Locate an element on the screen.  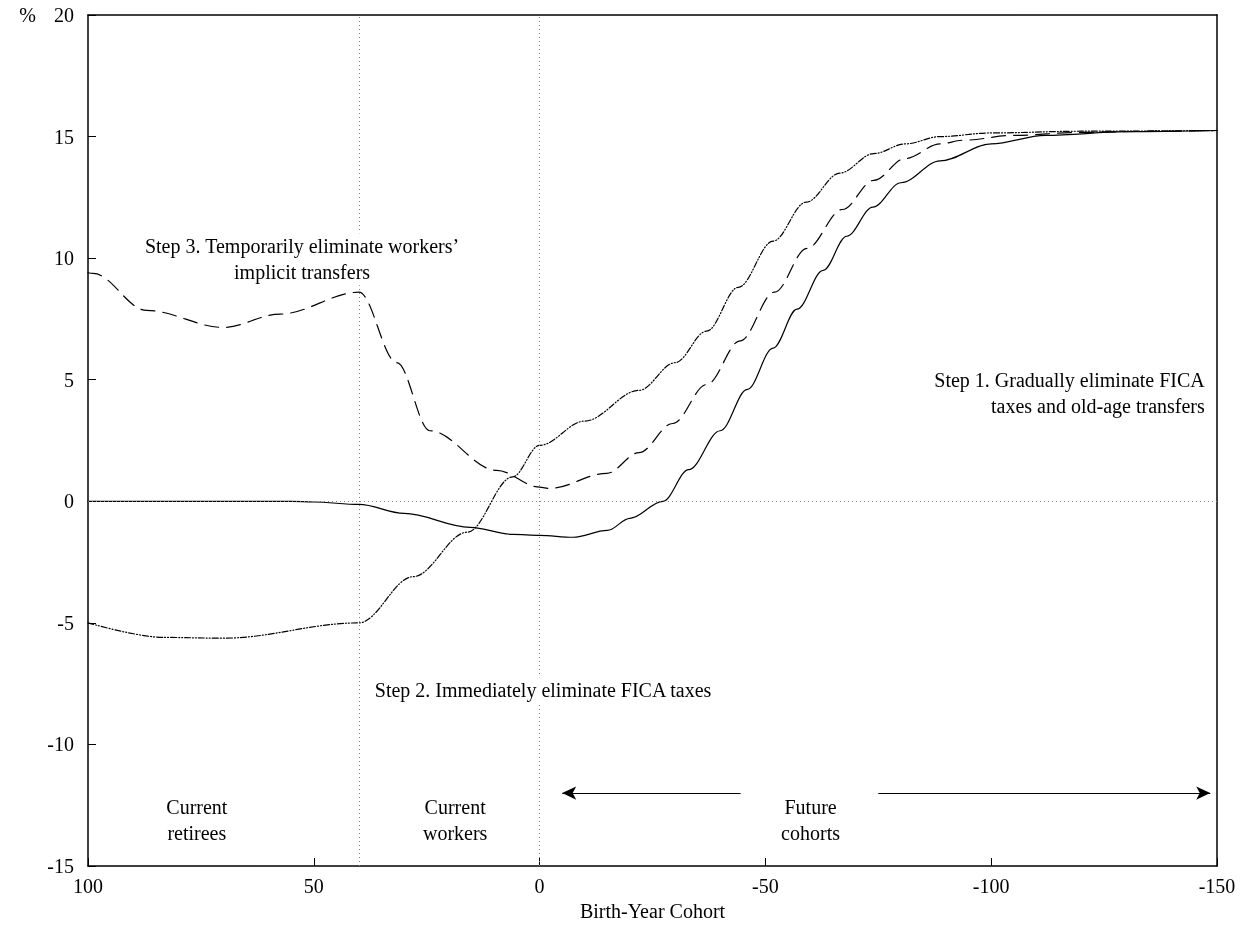
y-tick-label: 10 is located at coordinates (64, 258).